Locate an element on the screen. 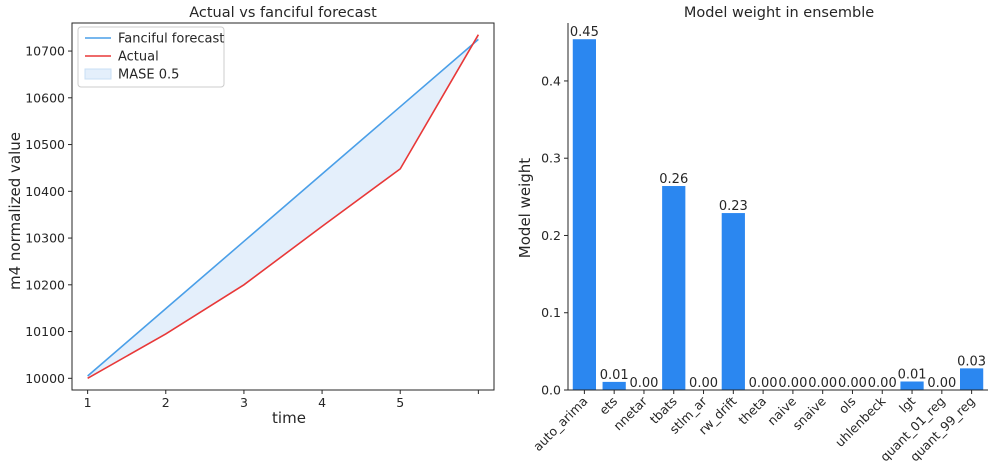 This screenshot has height=465, width=989. y-tick-label: 10300 is located at coordinates (45, 238).